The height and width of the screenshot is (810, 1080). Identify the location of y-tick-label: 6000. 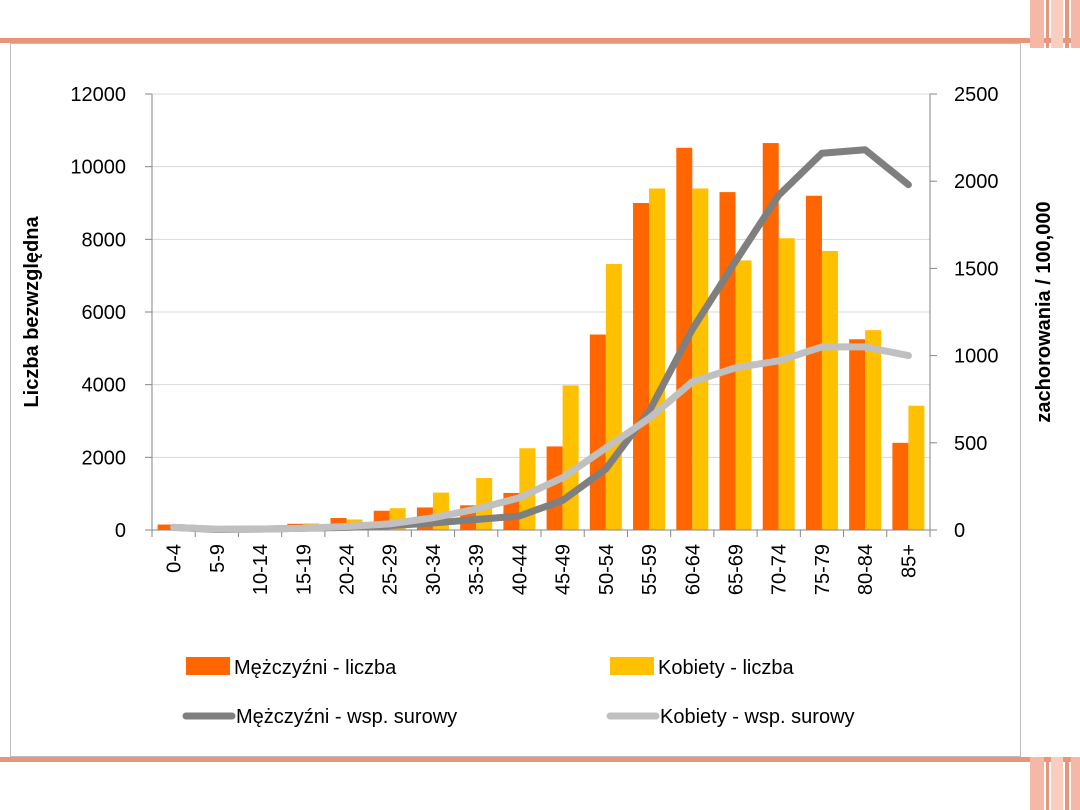
(104, 313).